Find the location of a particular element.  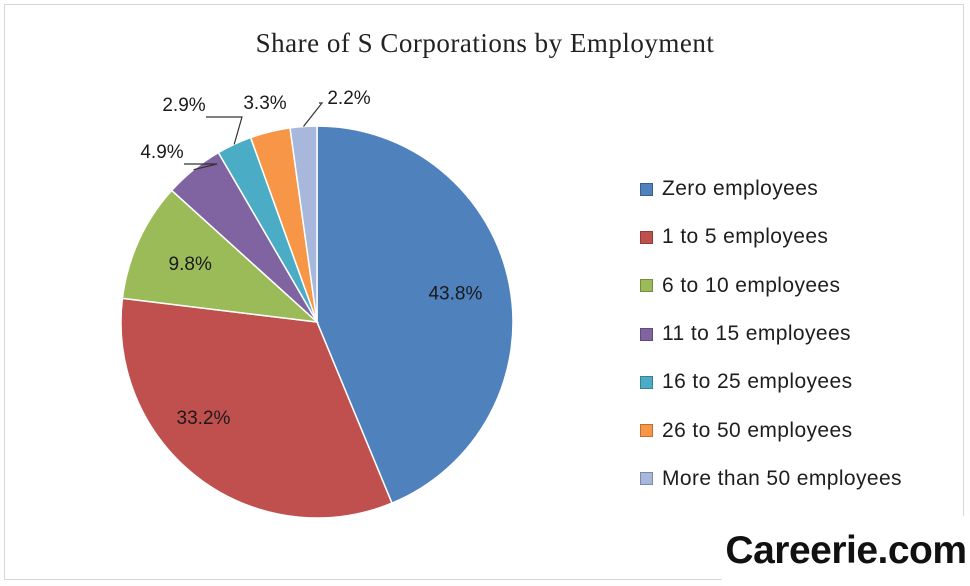

legend-item-26-to-50-employees: 26 to 50 employees is located at coordinates (771, 430).